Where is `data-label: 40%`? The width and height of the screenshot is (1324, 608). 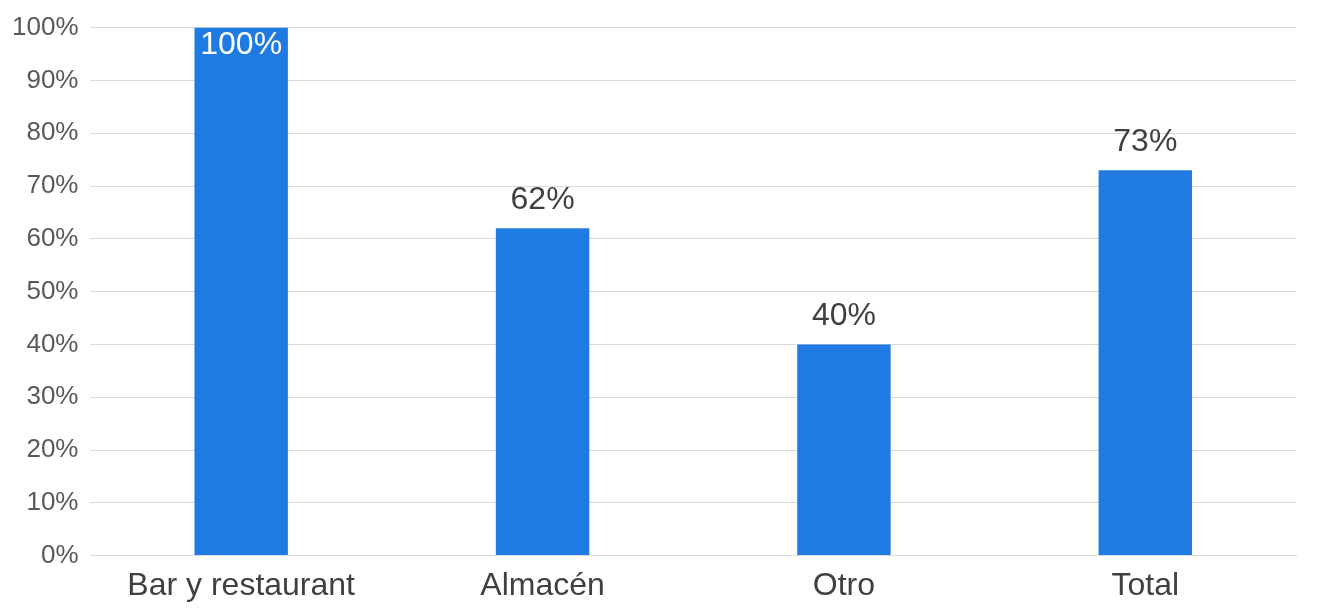 data-label: 40% is located at coordinates (843, 314).